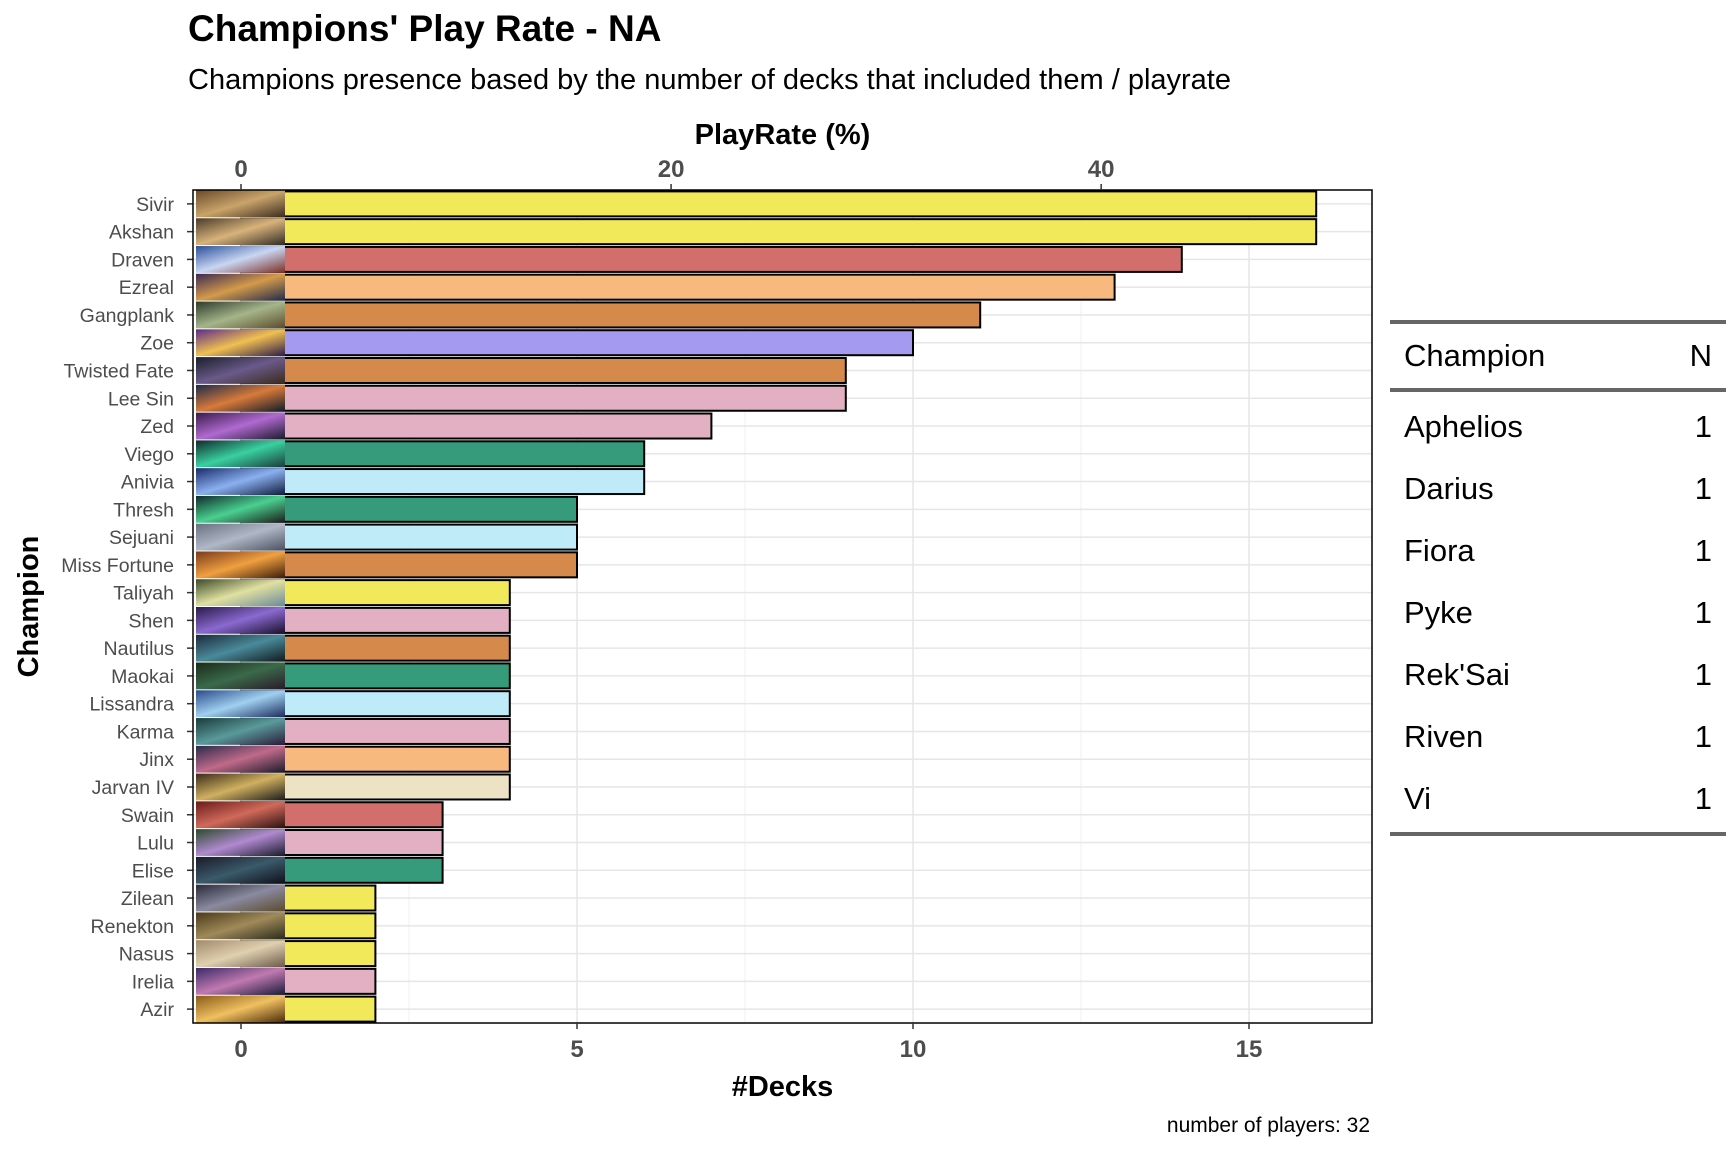 Image resolution: width=1728 pixels, height=1152 pixels. What do you see at coordinates (913, 1049) in the screenshot?
I see `x-tick-label: 10` at bounding box center [913, 1049].